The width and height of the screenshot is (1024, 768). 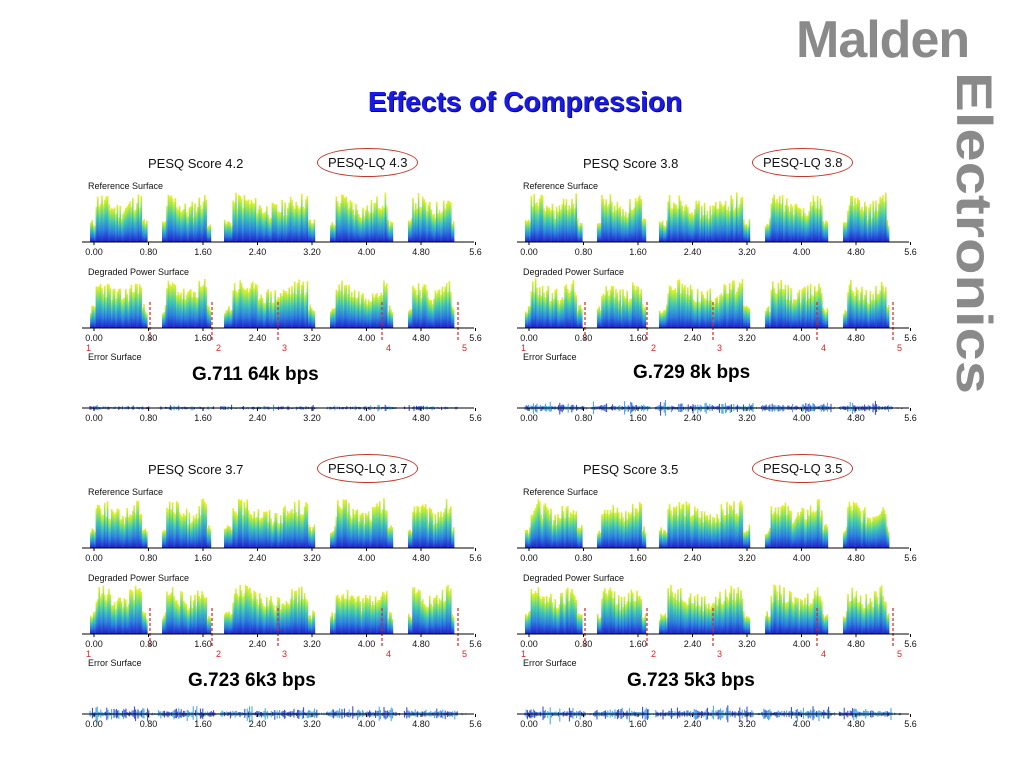 I want to click on brand-logo-top: Malden, so click(x=883, y=40).